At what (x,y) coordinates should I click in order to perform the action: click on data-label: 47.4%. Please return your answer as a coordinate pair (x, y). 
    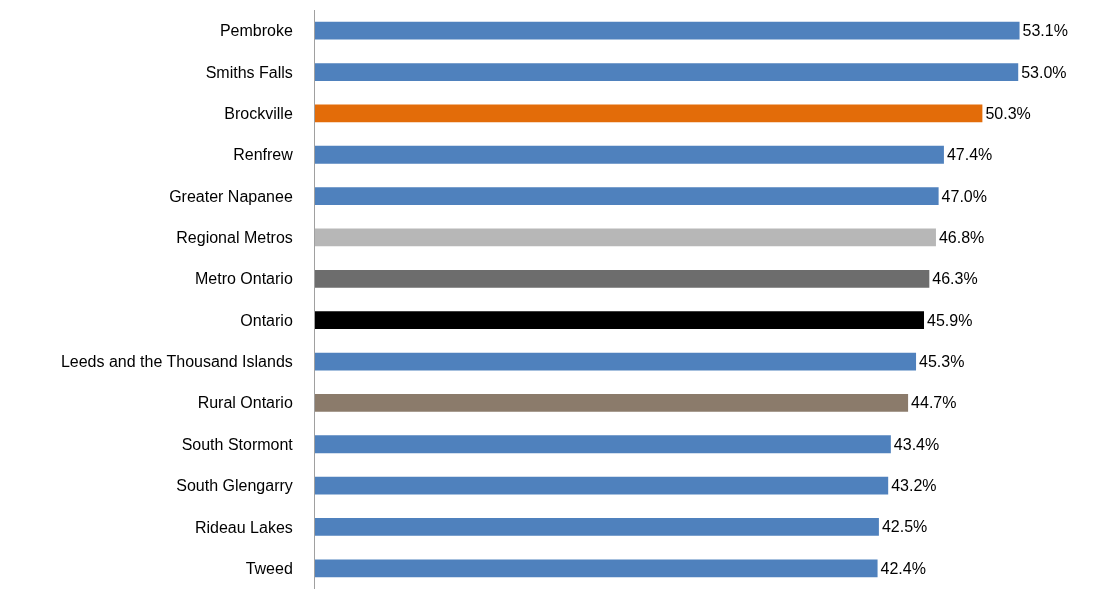
    Looking at the image, I should click on (969, 155).